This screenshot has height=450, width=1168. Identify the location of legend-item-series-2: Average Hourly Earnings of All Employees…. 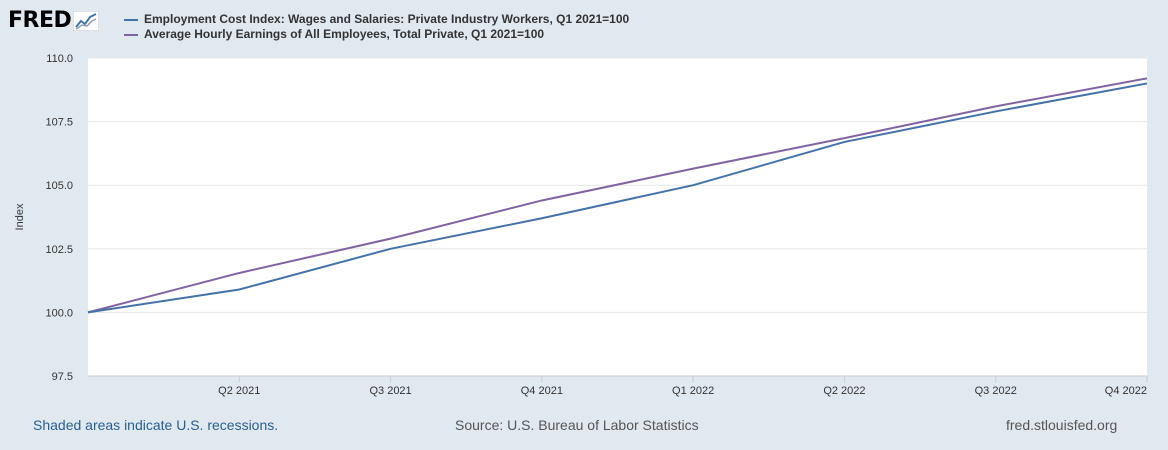
(376, 34).